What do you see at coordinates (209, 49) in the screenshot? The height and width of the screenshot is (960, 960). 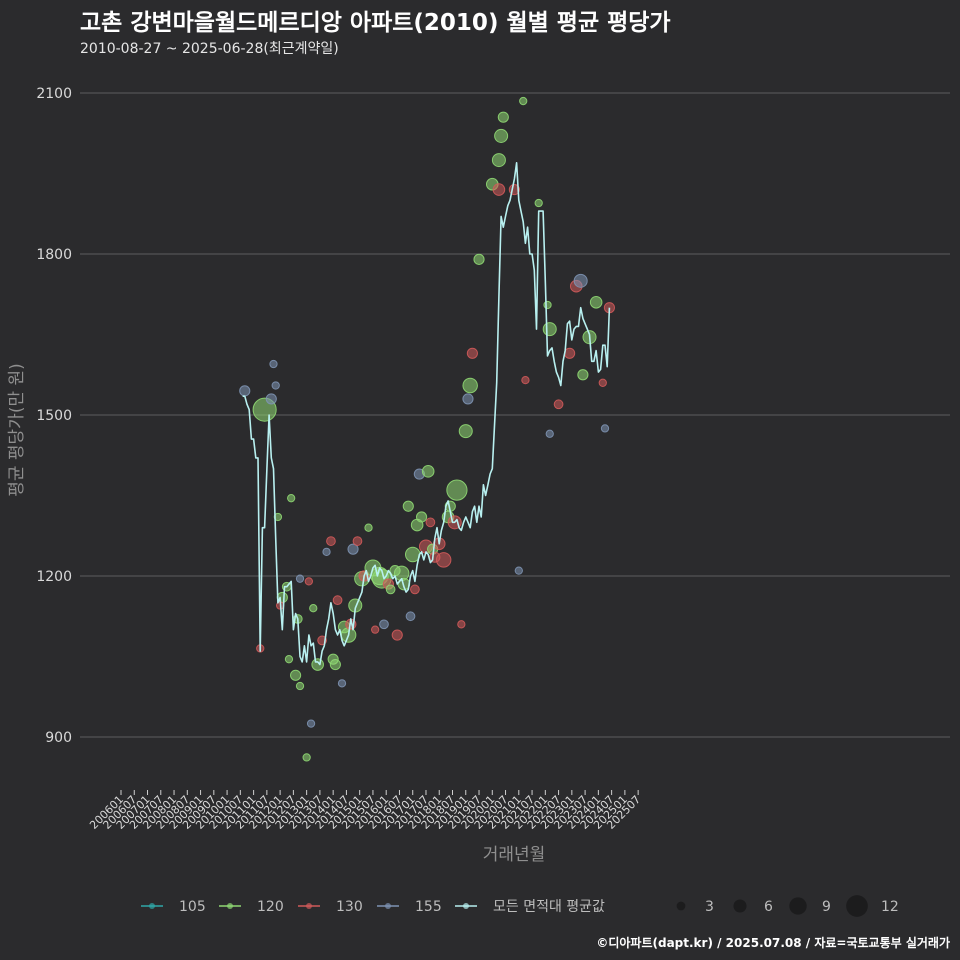 I see `chart-subtitle: 2010-08-27 ~ 2025-06-28(최근계약일)` at bounding box center [209, 49].